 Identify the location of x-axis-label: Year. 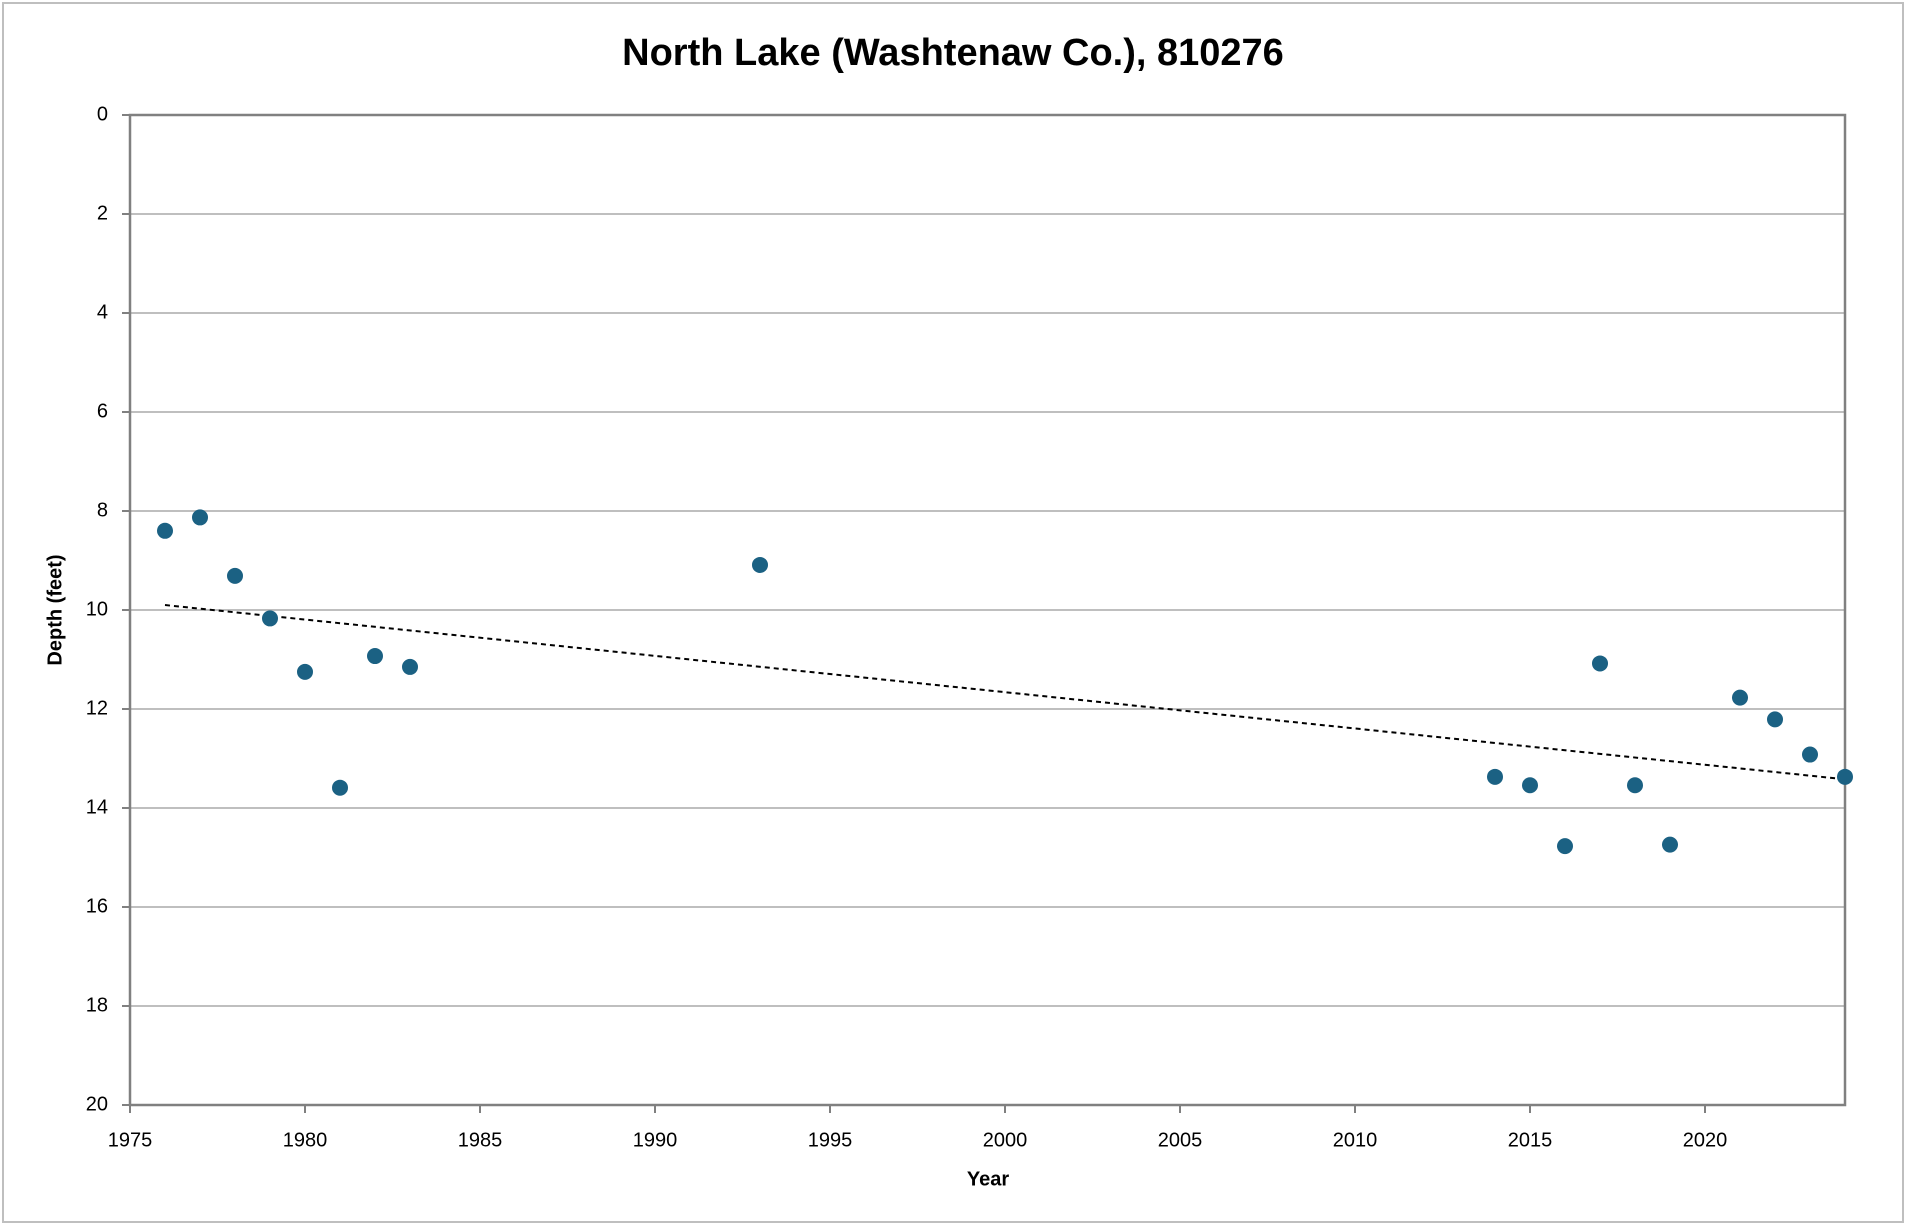
(988, 1179).